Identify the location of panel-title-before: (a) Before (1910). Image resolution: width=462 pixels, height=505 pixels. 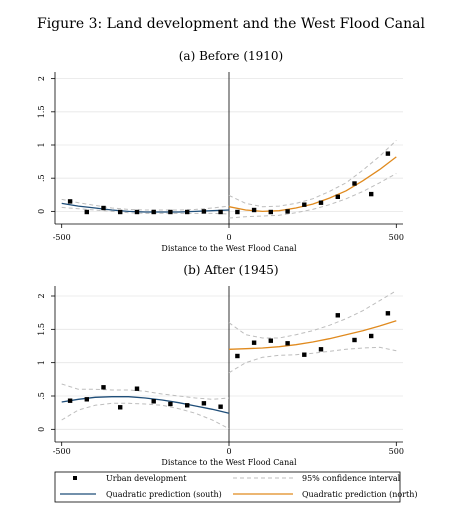
(231, 56).